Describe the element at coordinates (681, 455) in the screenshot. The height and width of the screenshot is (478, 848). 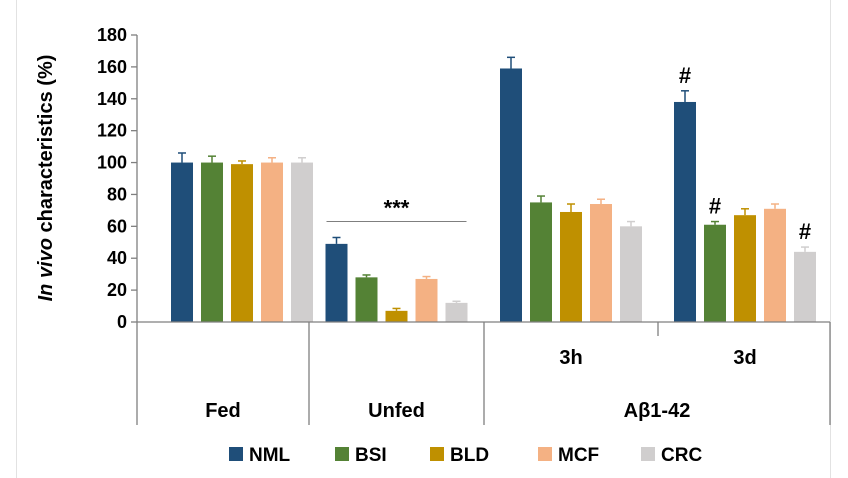
I see `legend-label: CRC` at that location.